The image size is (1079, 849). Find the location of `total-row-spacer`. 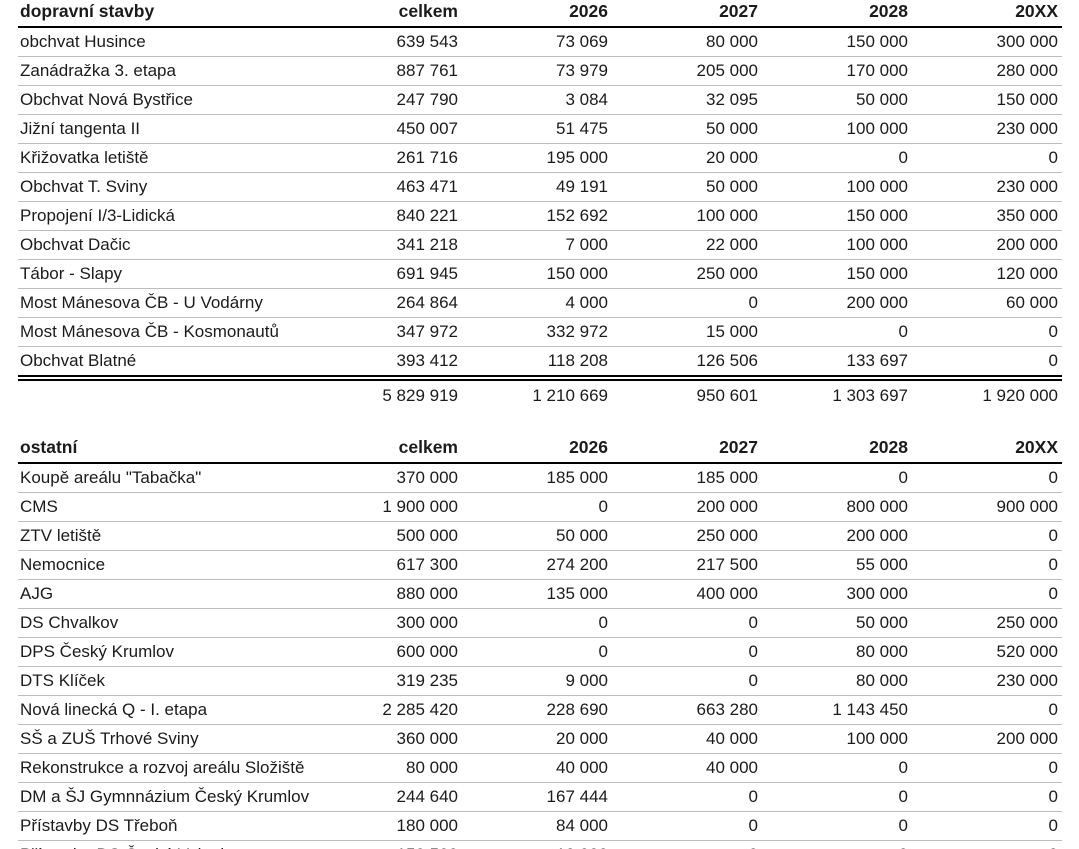

total-row-spacer is located at coordinates (165, 392).